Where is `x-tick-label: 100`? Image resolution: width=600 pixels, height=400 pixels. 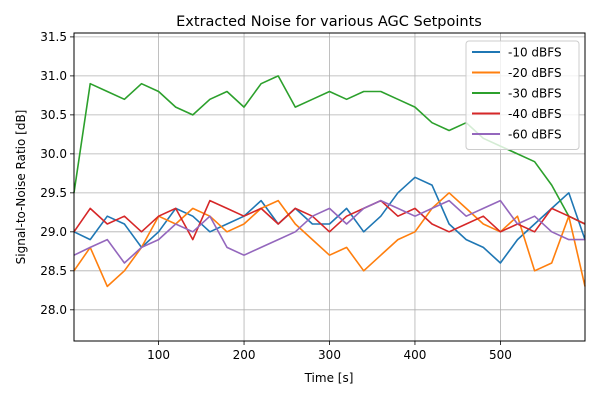 x-tick-label: 100 is located at coordinates (158, 355).